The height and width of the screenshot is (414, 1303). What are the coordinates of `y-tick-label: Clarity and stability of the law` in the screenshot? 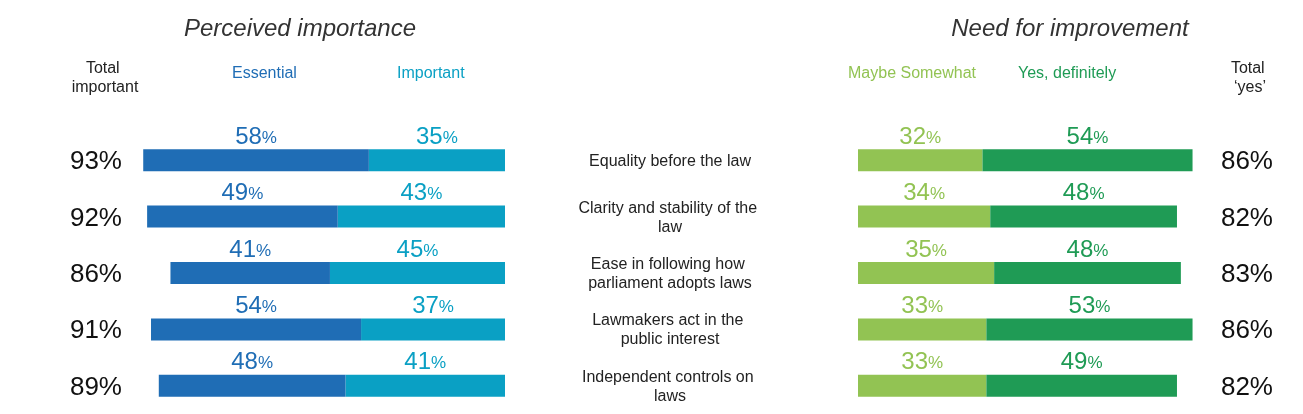 It's located at (670, 216).